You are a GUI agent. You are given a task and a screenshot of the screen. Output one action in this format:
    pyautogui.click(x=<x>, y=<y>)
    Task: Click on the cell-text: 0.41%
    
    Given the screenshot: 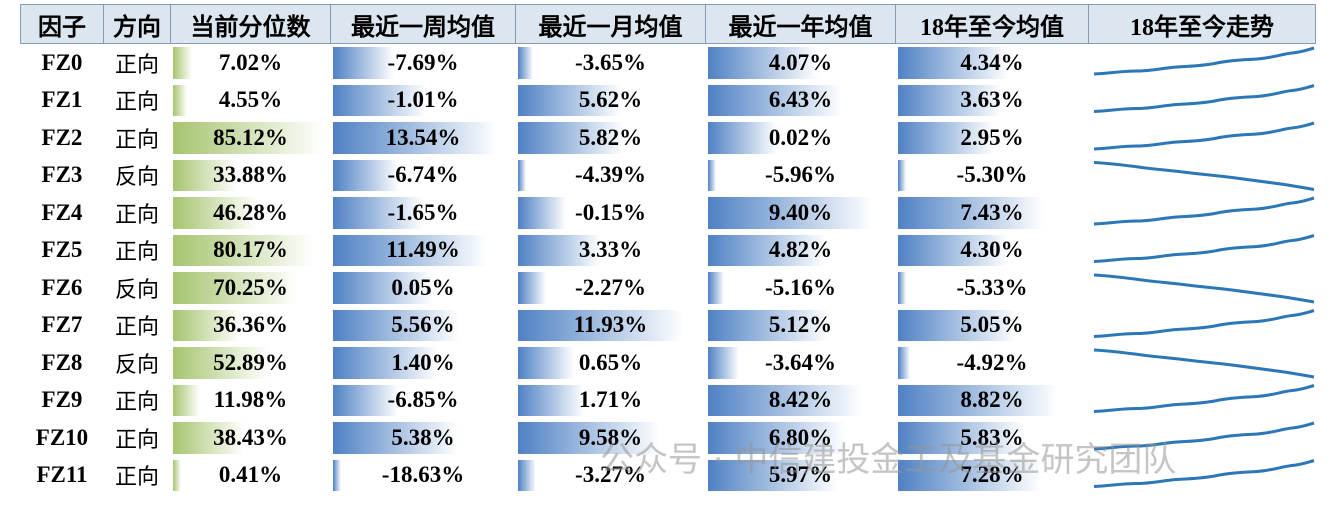 What is the action you would take?
    pyautogui.click(x=250, y=475)
    